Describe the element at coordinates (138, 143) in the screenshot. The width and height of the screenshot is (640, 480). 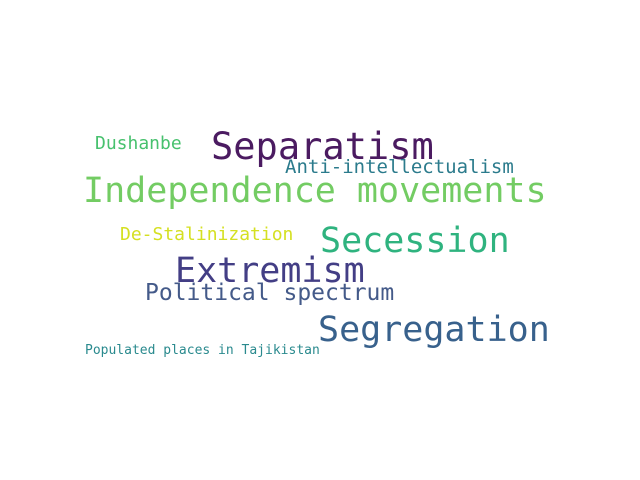
I see `word-dushanbe: Dushanbe` at that location.